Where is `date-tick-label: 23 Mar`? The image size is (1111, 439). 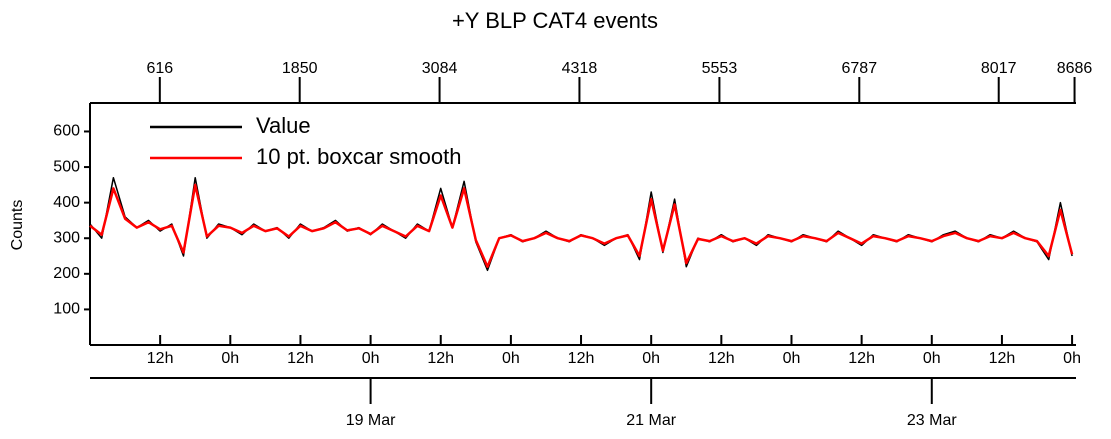 date-tick-label: 23 Mar is located at coordinates (932, 420).